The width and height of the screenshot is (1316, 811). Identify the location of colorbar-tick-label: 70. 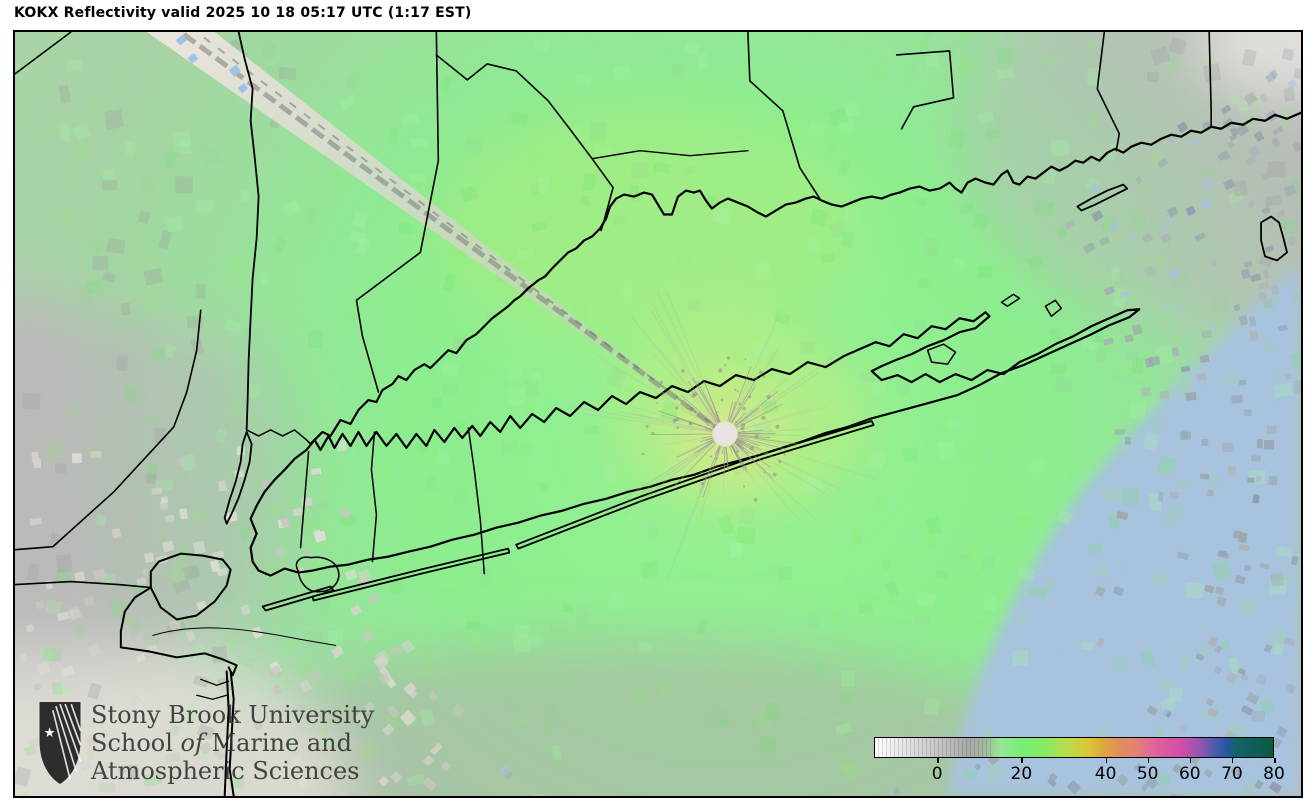
(1232, 774).